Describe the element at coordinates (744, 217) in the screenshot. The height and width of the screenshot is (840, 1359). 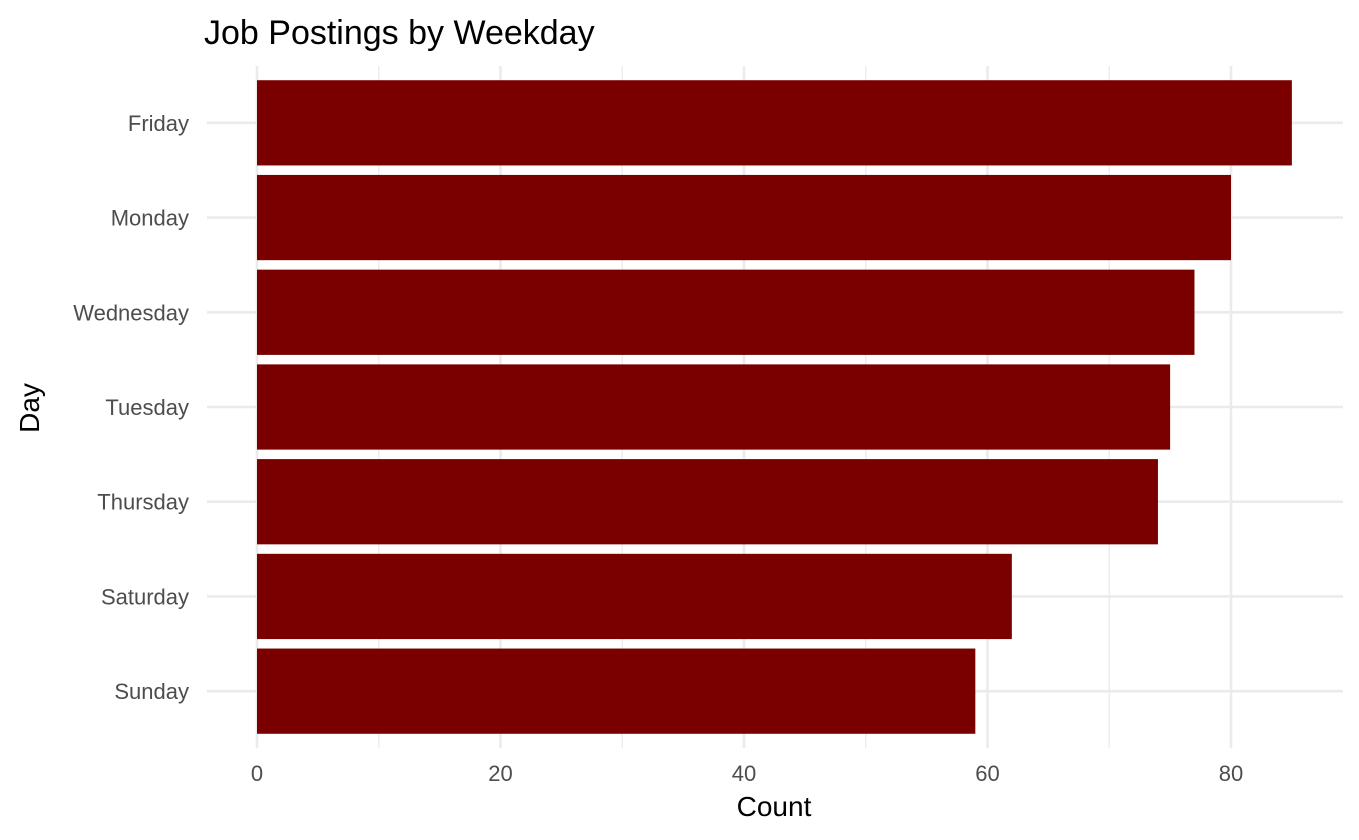
I see `bar-monday` at that location.